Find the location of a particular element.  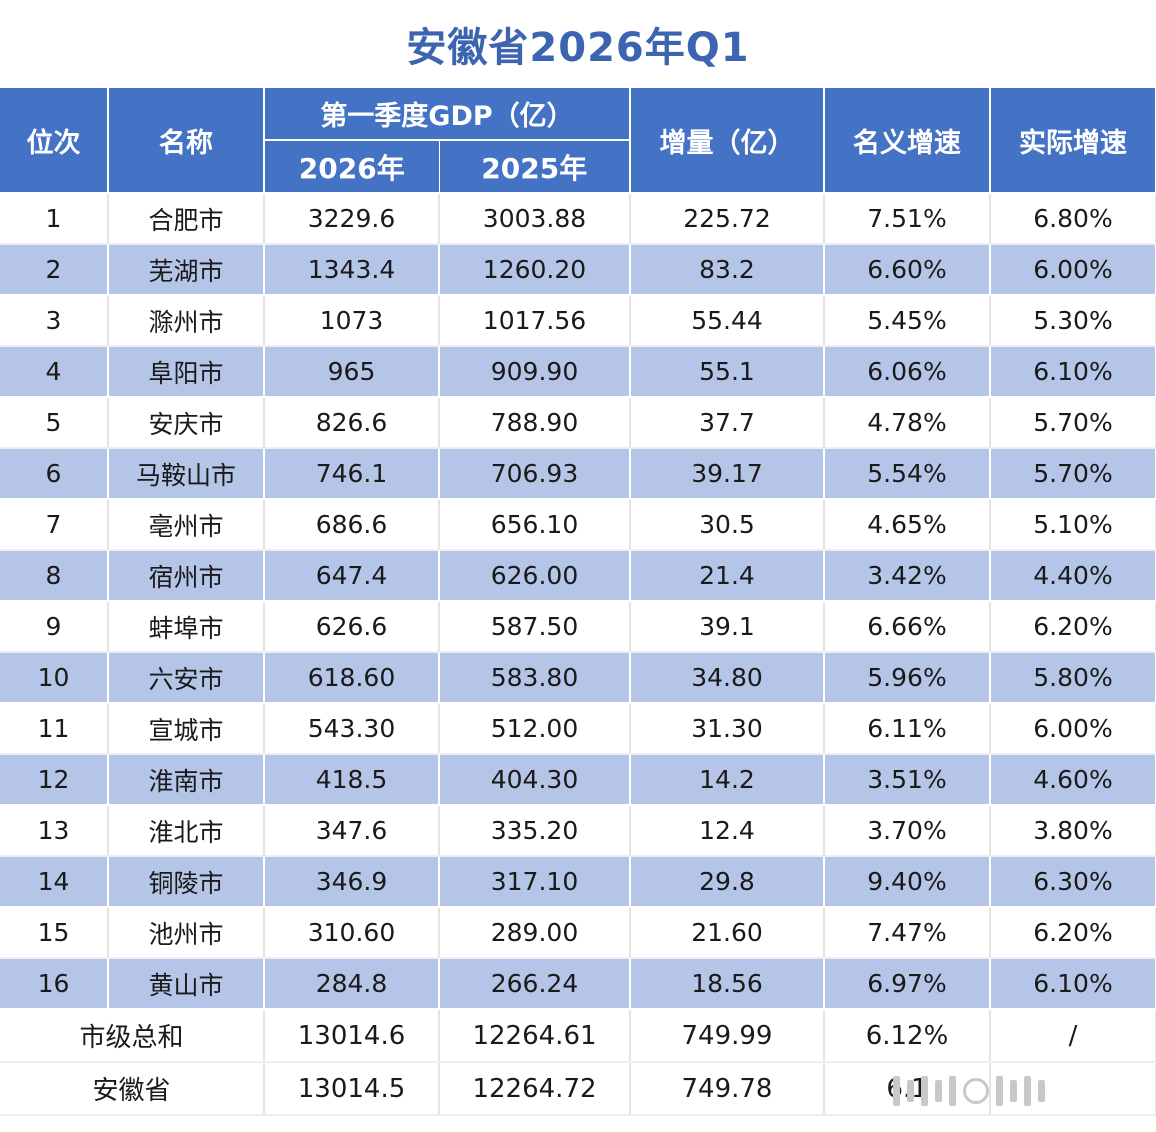

cell-increase: 83.2 is located at coordinates (727, 270).